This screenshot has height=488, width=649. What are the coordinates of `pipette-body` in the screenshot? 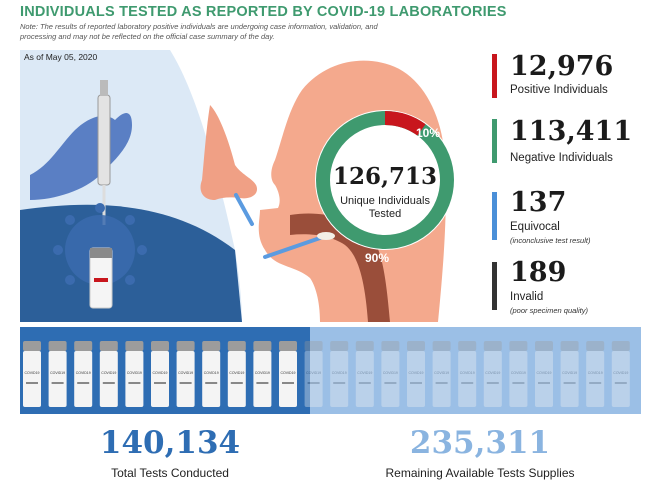 It's located at (104, 140).